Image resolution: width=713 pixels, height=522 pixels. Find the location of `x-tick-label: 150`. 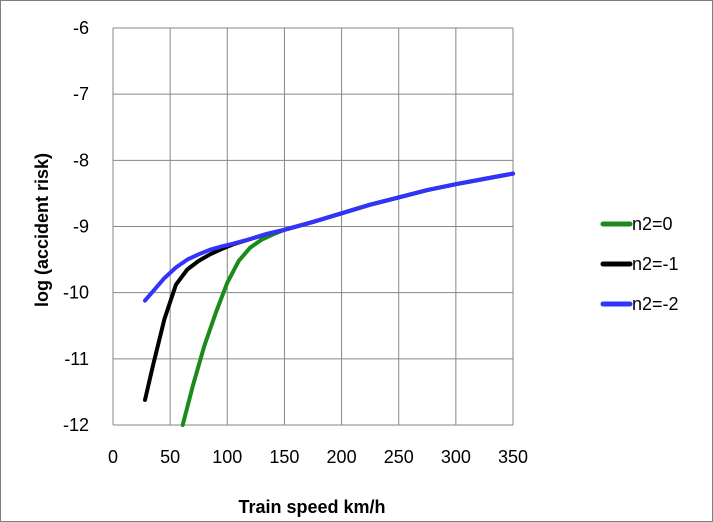

x-tick-label: 150 is located at coordinates (284, 457).